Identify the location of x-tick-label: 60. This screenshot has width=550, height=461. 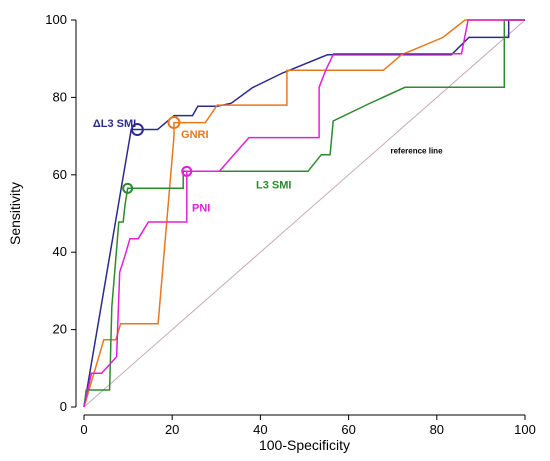
(348, 429).